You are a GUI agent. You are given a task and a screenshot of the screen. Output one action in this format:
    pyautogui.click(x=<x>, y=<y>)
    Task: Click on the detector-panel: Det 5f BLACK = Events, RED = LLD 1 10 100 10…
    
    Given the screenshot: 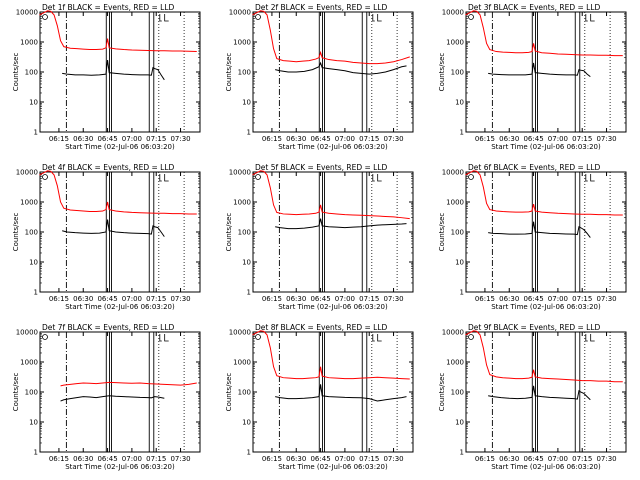 What is the action you would take?
    pyautogui.click(x=319, y=237)
    